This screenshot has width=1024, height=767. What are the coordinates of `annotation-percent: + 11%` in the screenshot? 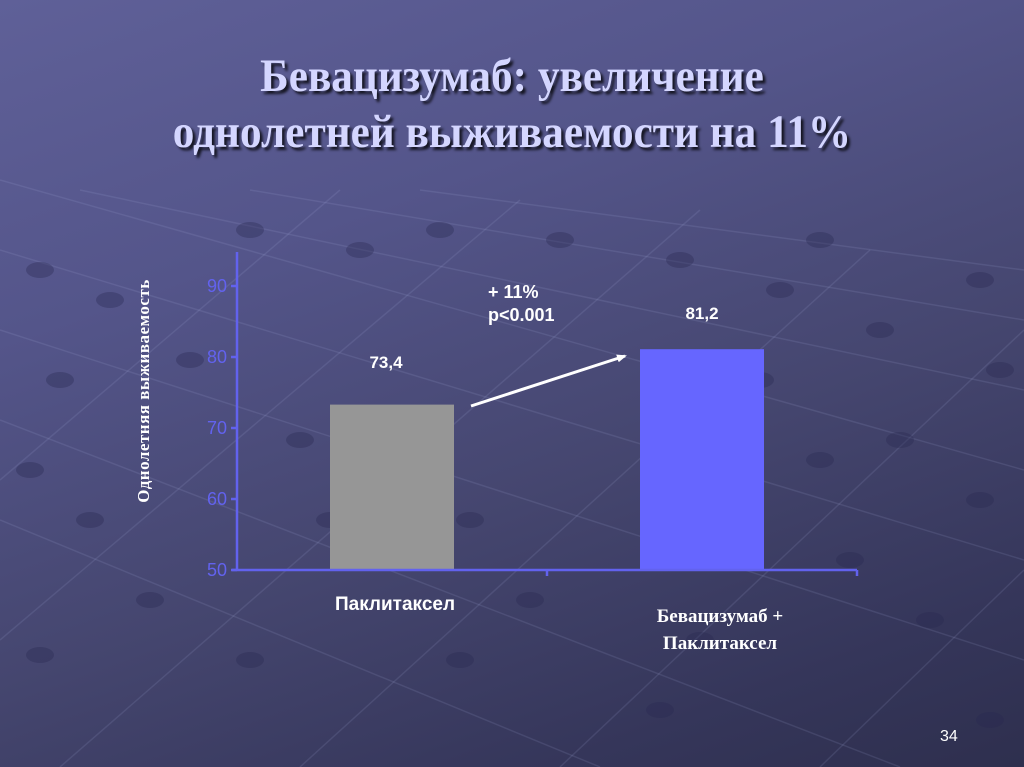 It's located at (513, 292).